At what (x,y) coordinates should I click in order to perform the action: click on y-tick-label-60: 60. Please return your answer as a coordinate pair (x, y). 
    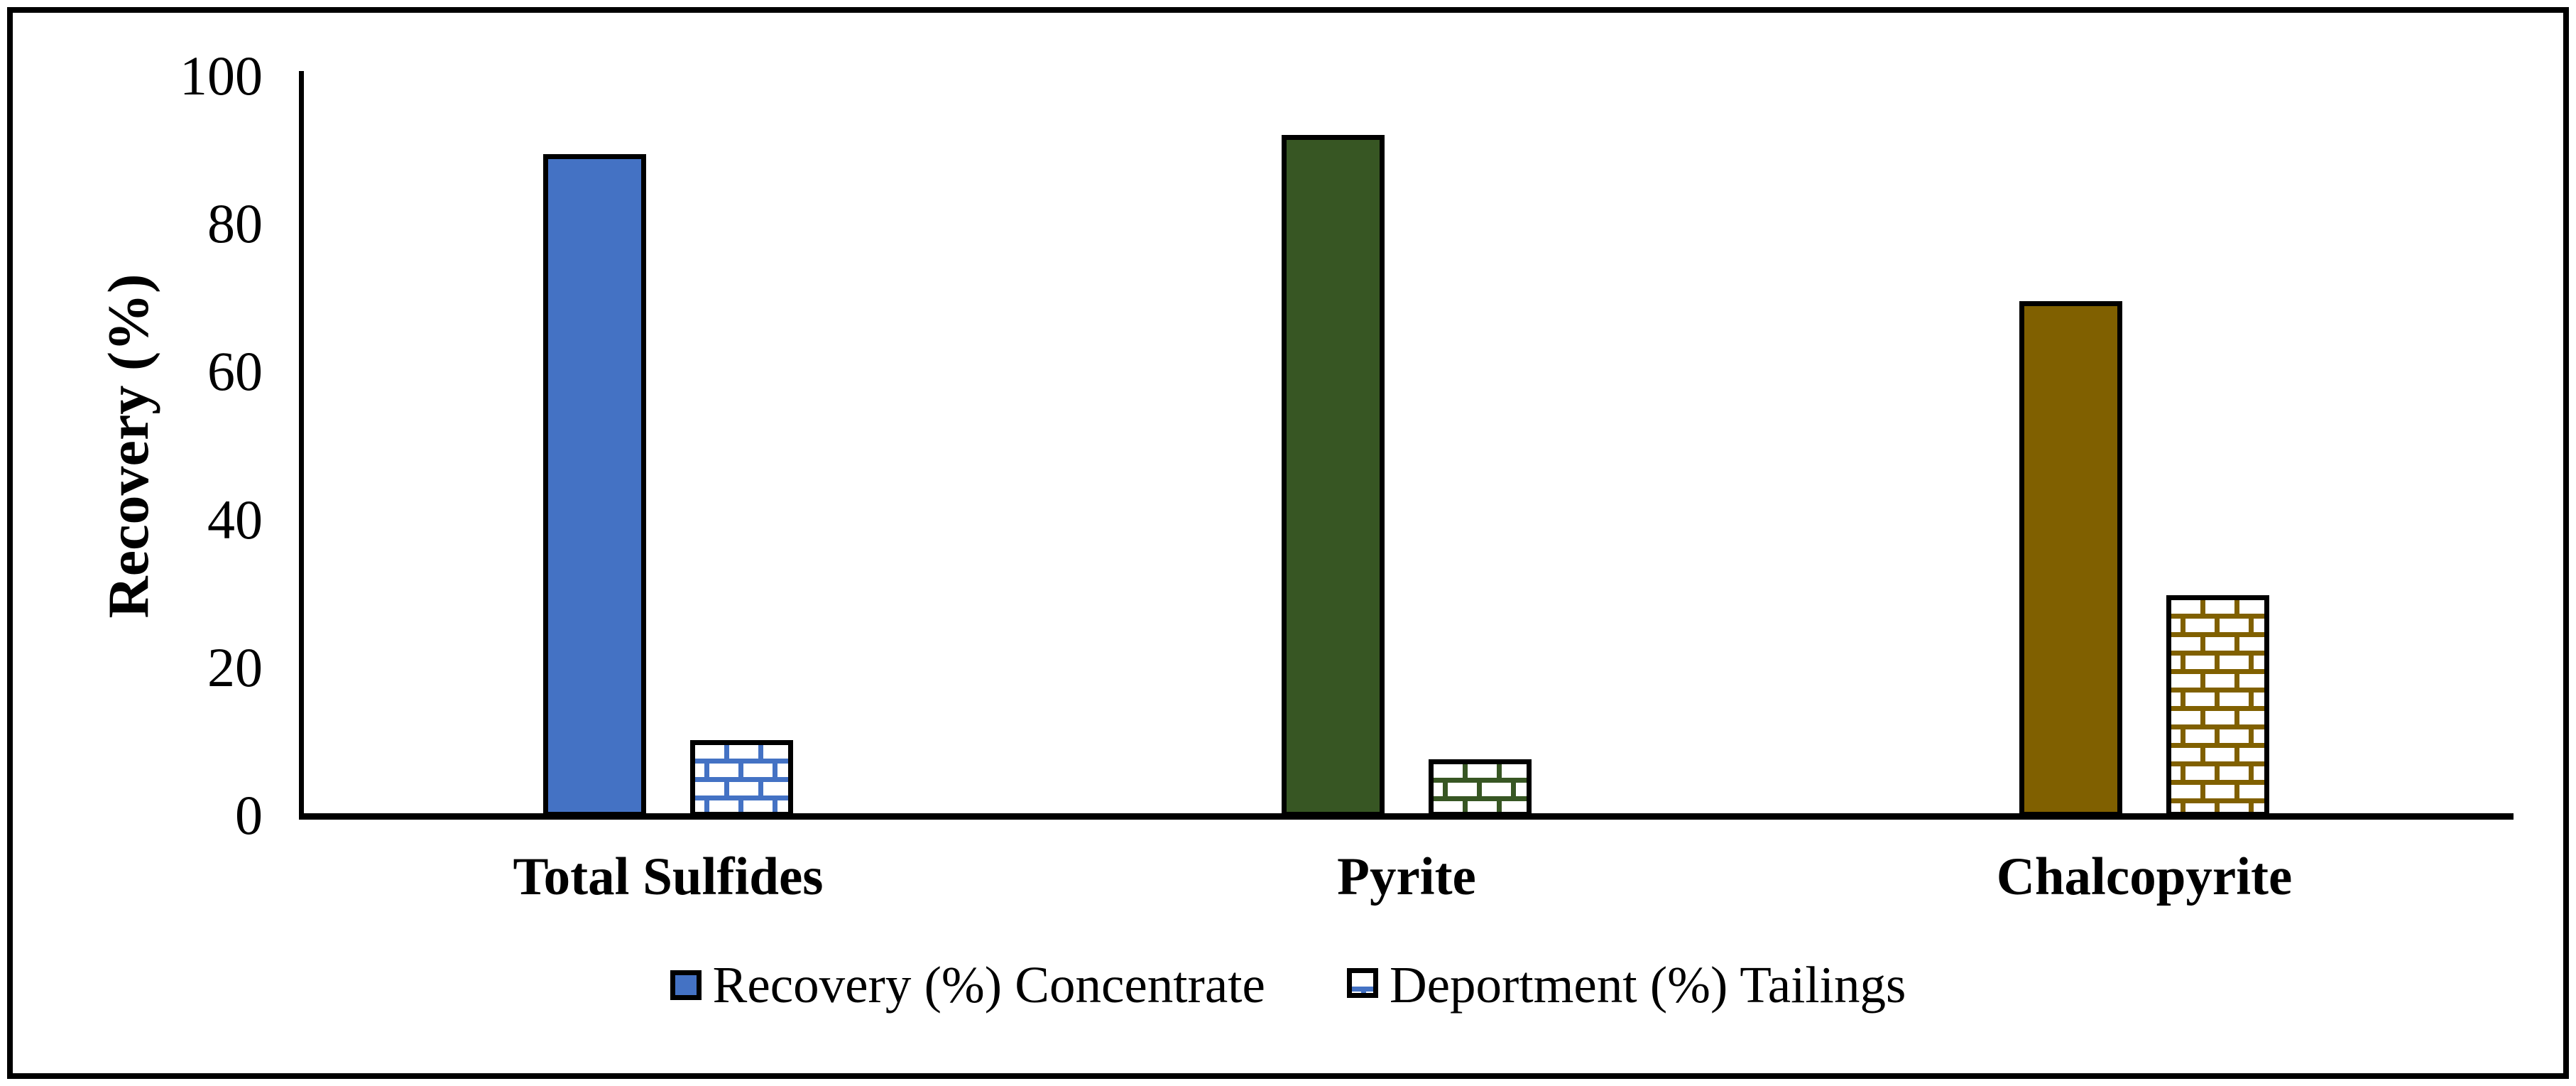
    Looking at the image, I should click on (235, 371).